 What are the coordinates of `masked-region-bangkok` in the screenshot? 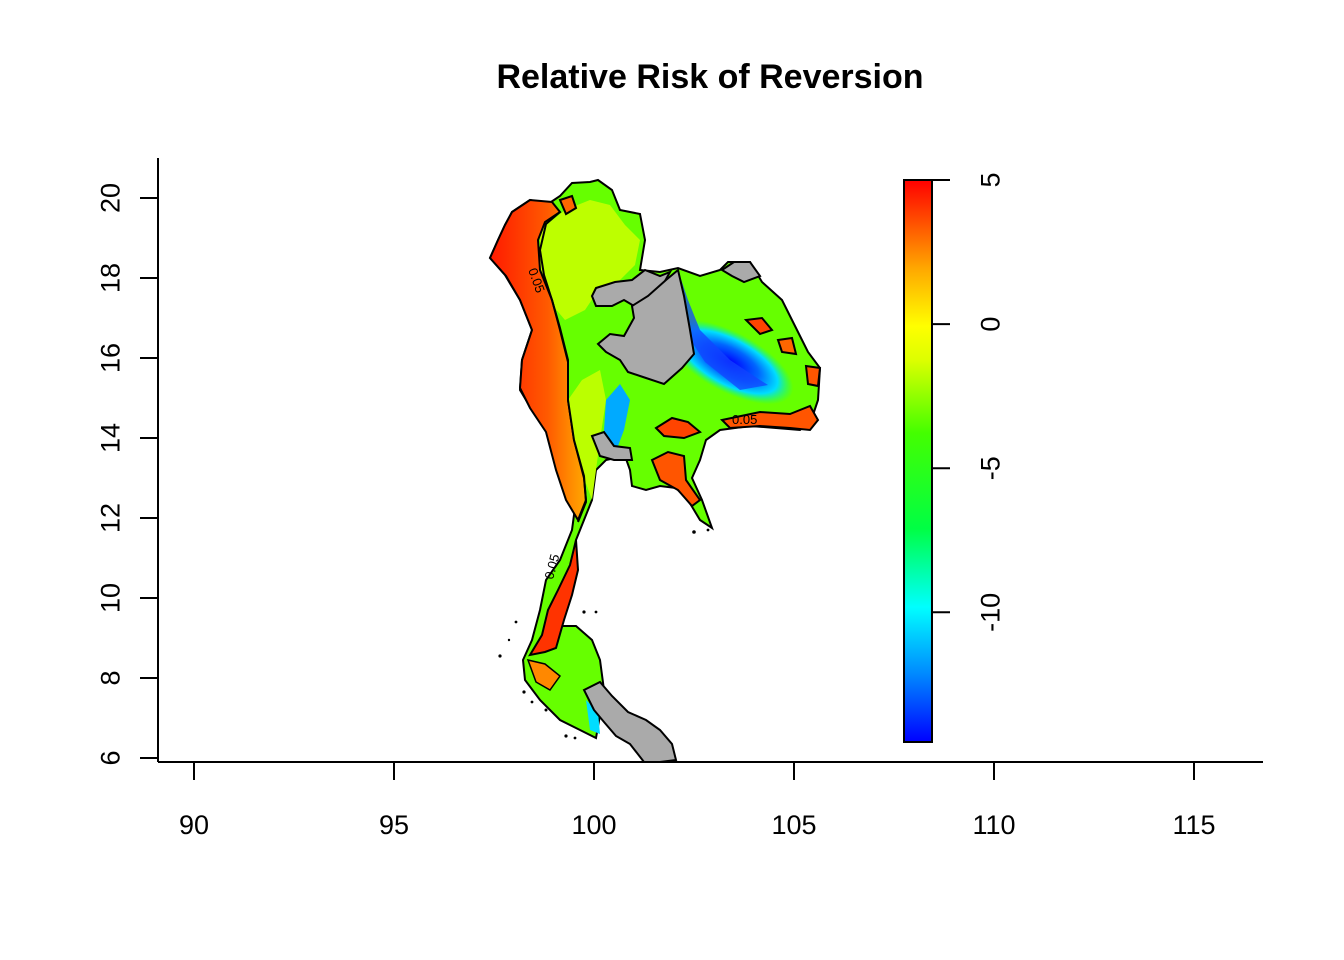 It's located at (612, 445).